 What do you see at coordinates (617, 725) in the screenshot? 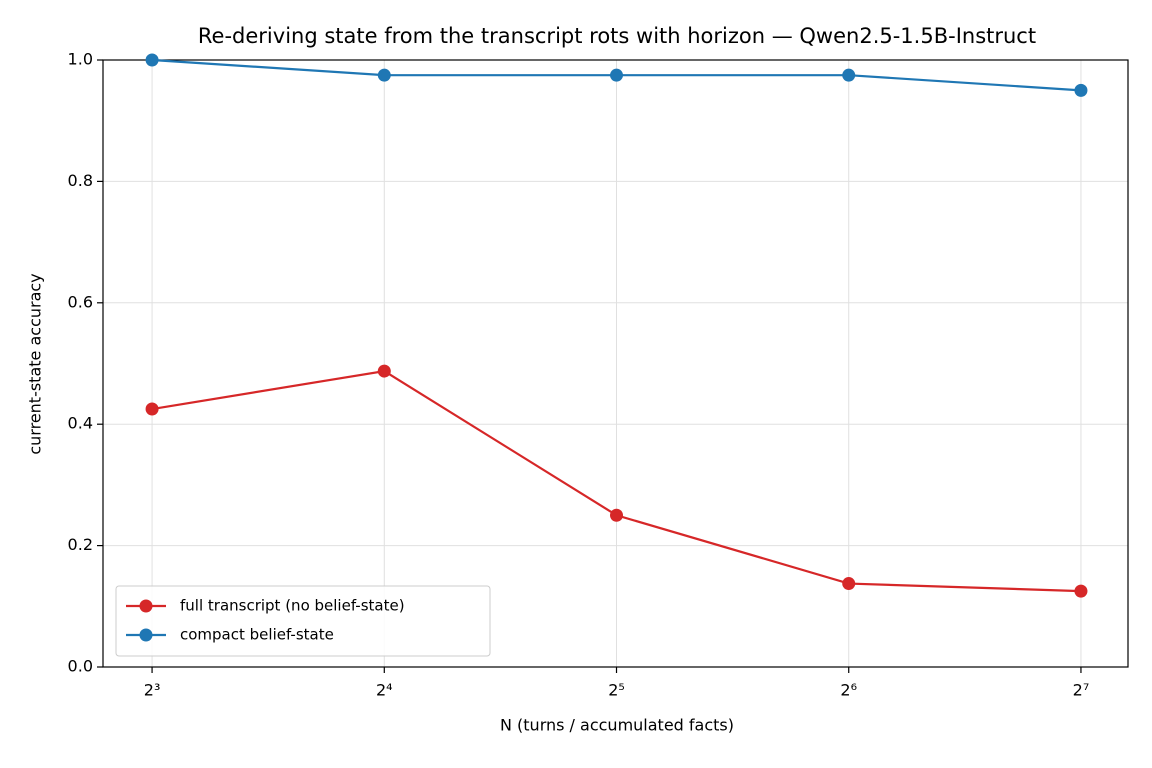
I see `x-axis-label: N (turns / accumulated facts)` at bounding box center [617, 725].